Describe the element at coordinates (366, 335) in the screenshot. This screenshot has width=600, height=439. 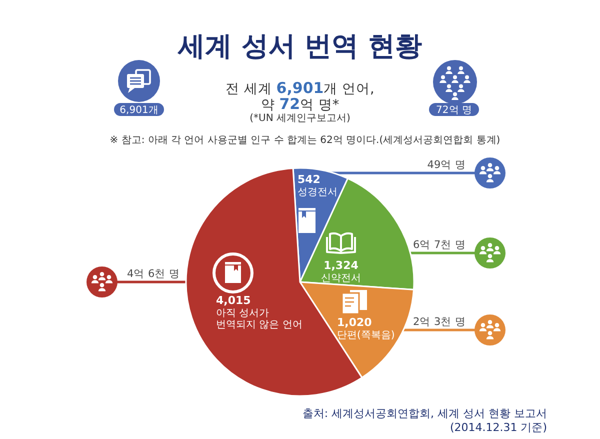
I see `slice-label: 단편(쪽복음)` at that location.